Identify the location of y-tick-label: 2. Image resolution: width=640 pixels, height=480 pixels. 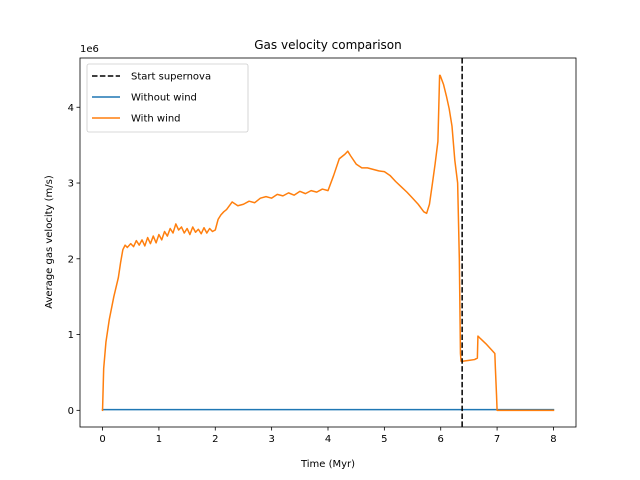
(71, 259).